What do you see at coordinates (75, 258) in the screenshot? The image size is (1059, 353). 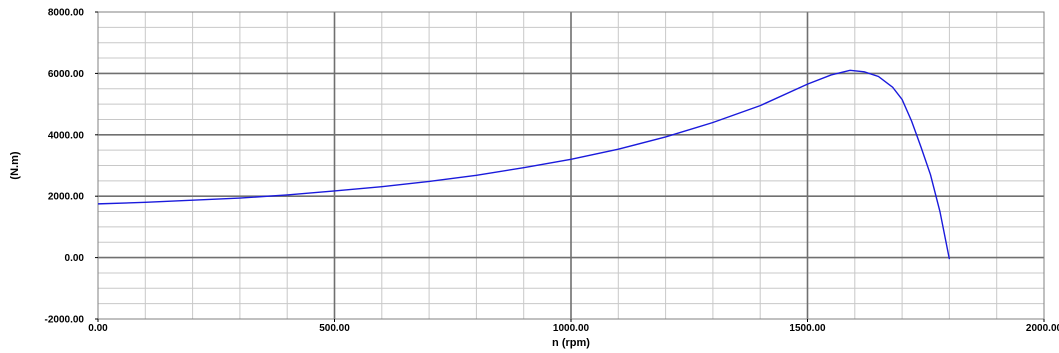 I see `y-tick-label: 0.00` at bounding box center [75, 258].